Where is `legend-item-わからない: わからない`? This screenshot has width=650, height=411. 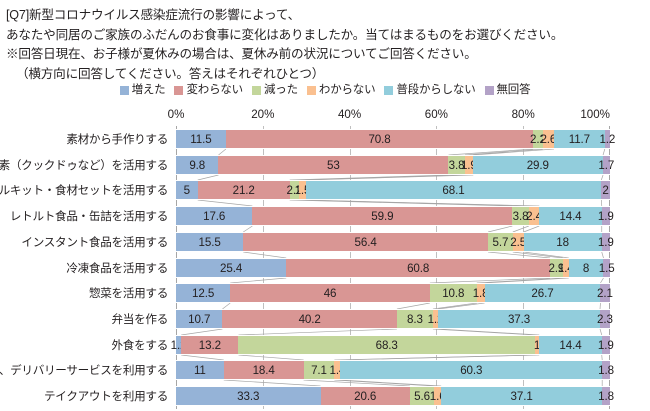
legend-item-わからない: わからない is located at coordinates (341, 90).